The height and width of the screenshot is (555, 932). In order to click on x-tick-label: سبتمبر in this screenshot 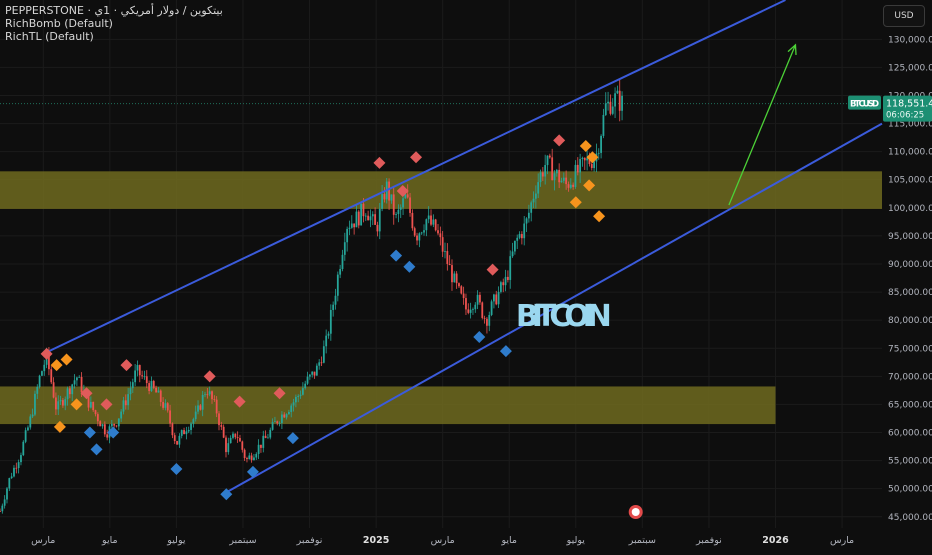, I will do `click(242, 540)`.